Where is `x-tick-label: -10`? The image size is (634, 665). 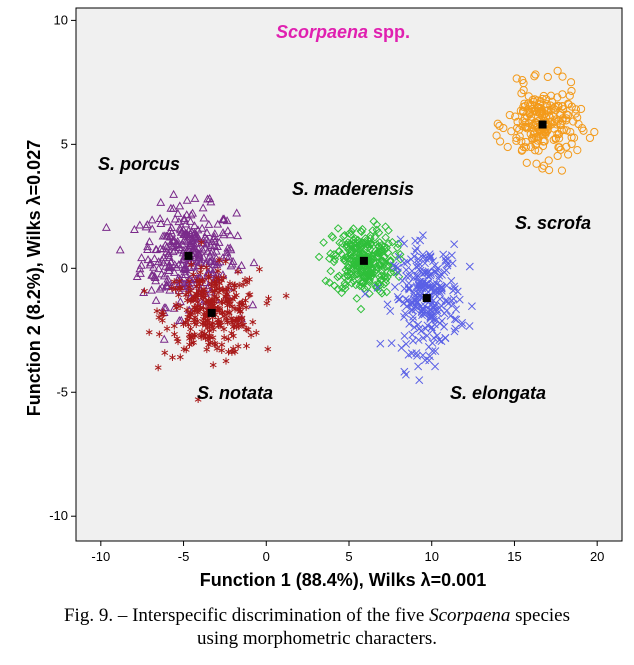 x-tick-label: -10 is located at coordinates (100, 556).